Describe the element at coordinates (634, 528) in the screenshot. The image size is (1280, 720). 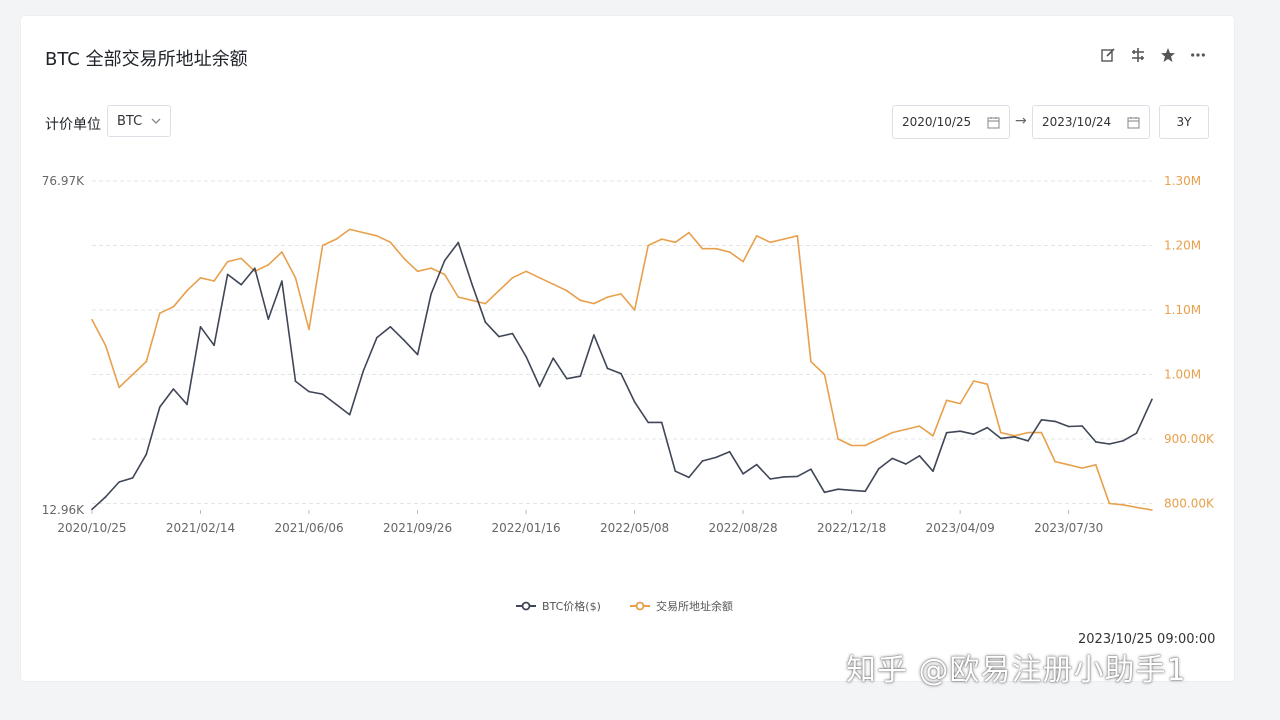
I see `x-tick-label: 2022/05/08` at that location.